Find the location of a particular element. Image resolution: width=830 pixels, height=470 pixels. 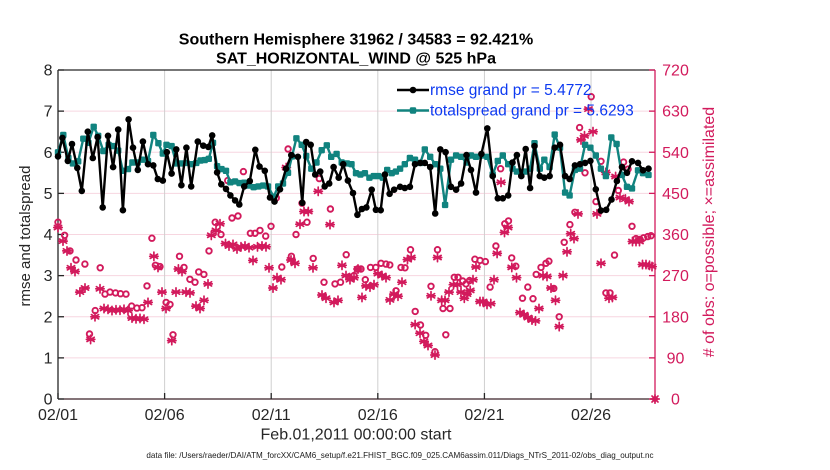

svg-text: 720 is located at coordinates (675, 71).